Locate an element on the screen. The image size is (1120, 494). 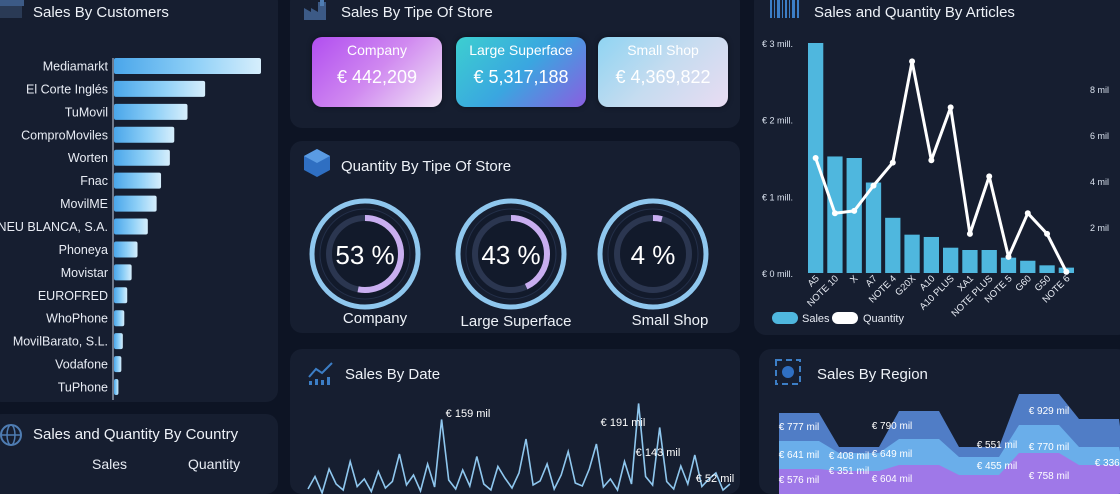
region-value-label: € 551 mil is located at coordinates (997, 445).